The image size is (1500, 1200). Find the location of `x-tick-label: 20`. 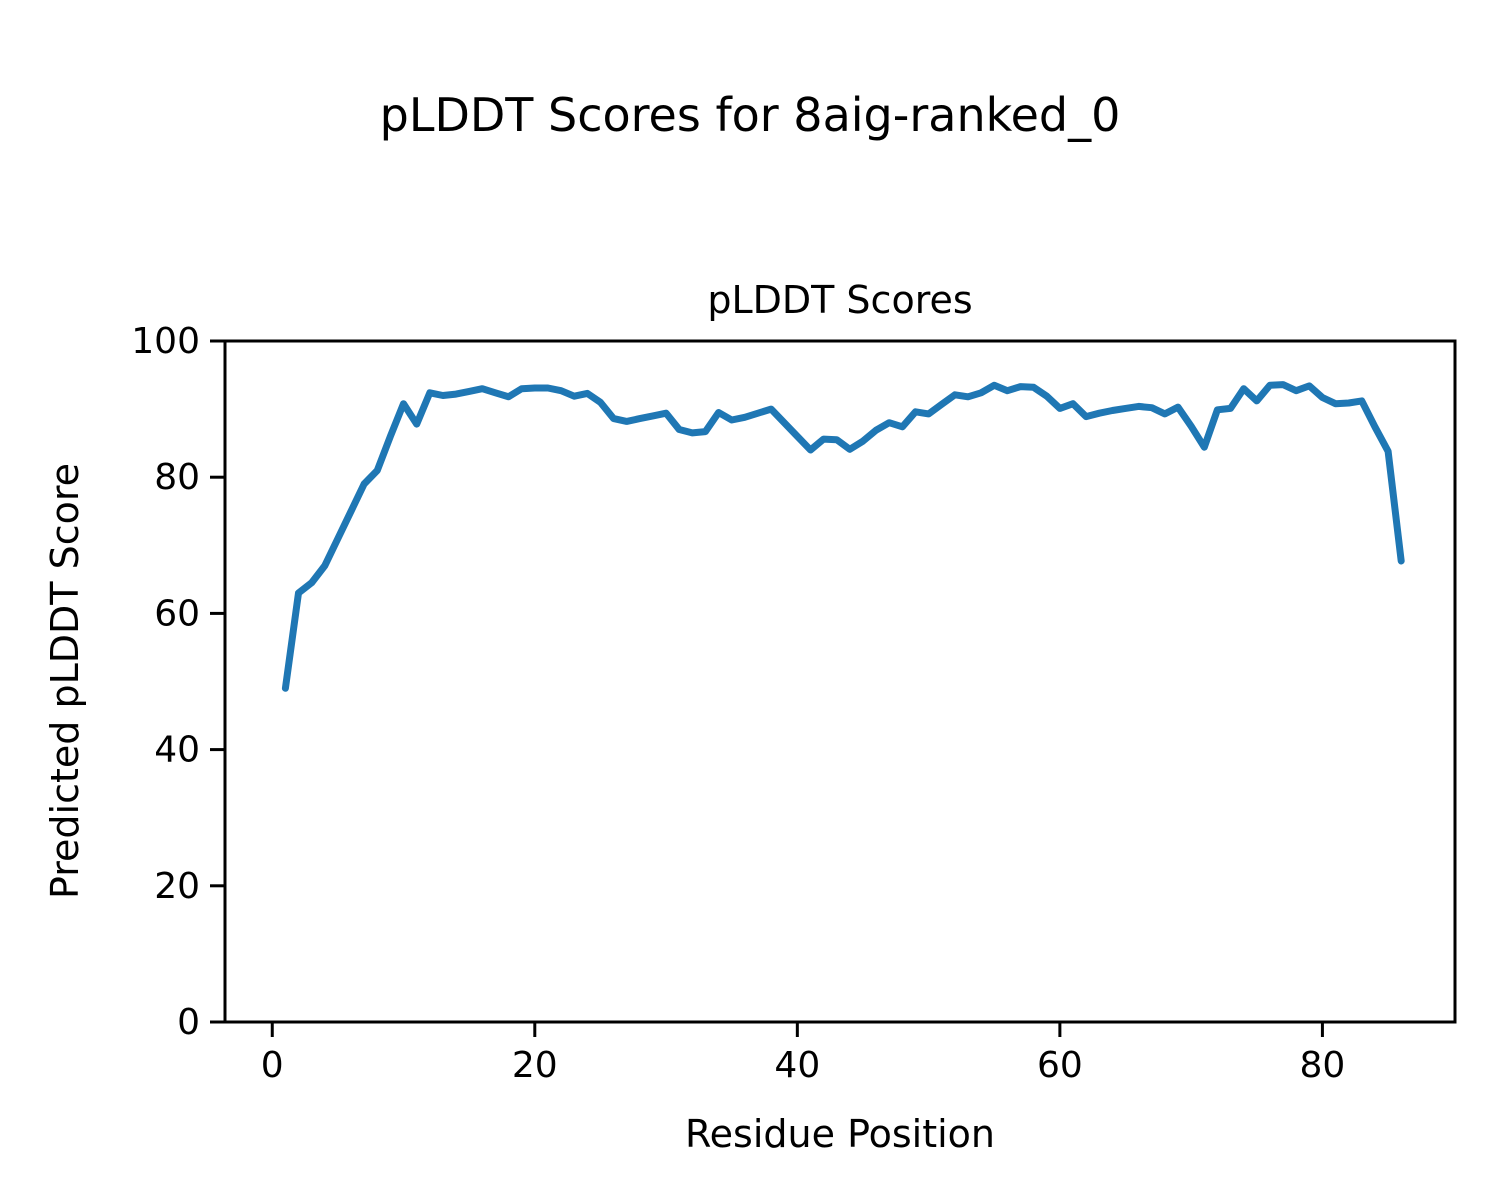

x-tick-label: 20 is located at coordinates (535, 1065).